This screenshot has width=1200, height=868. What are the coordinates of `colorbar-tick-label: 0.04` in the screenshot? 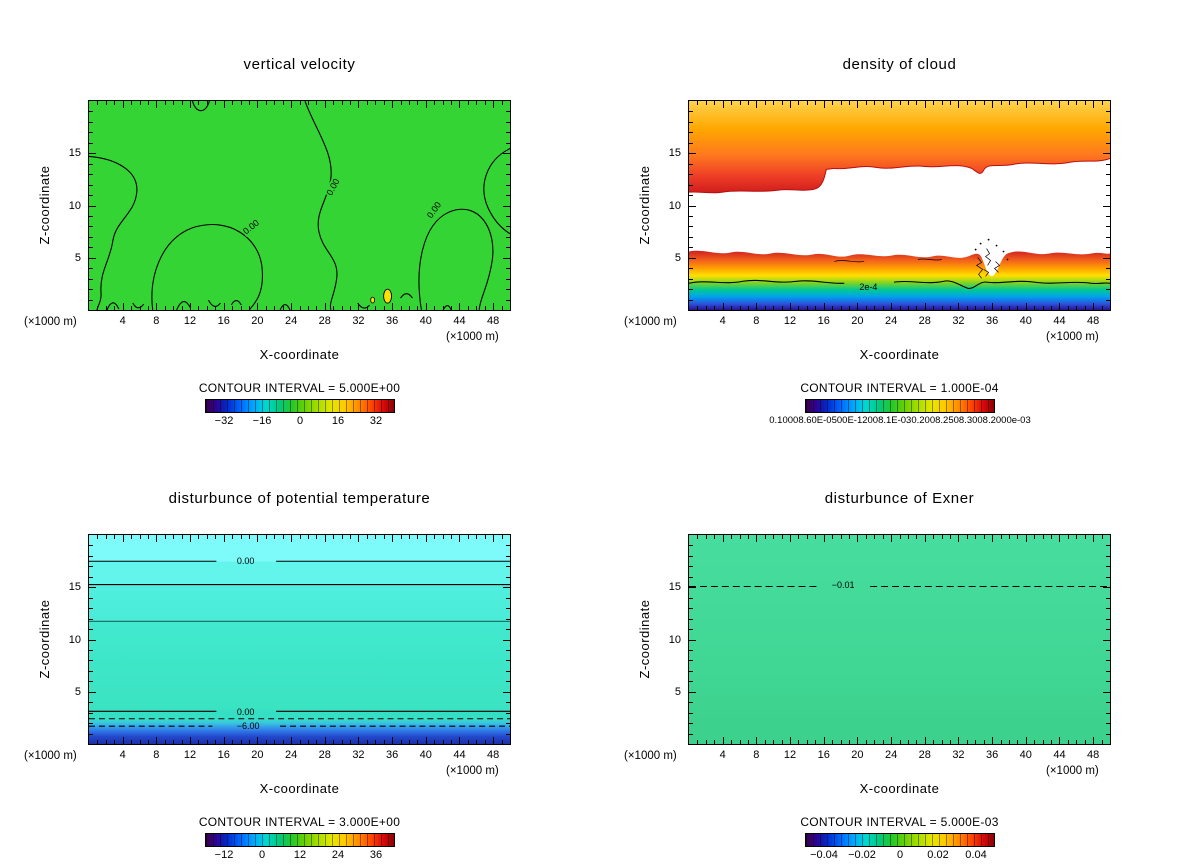 It's located at (976, 855).